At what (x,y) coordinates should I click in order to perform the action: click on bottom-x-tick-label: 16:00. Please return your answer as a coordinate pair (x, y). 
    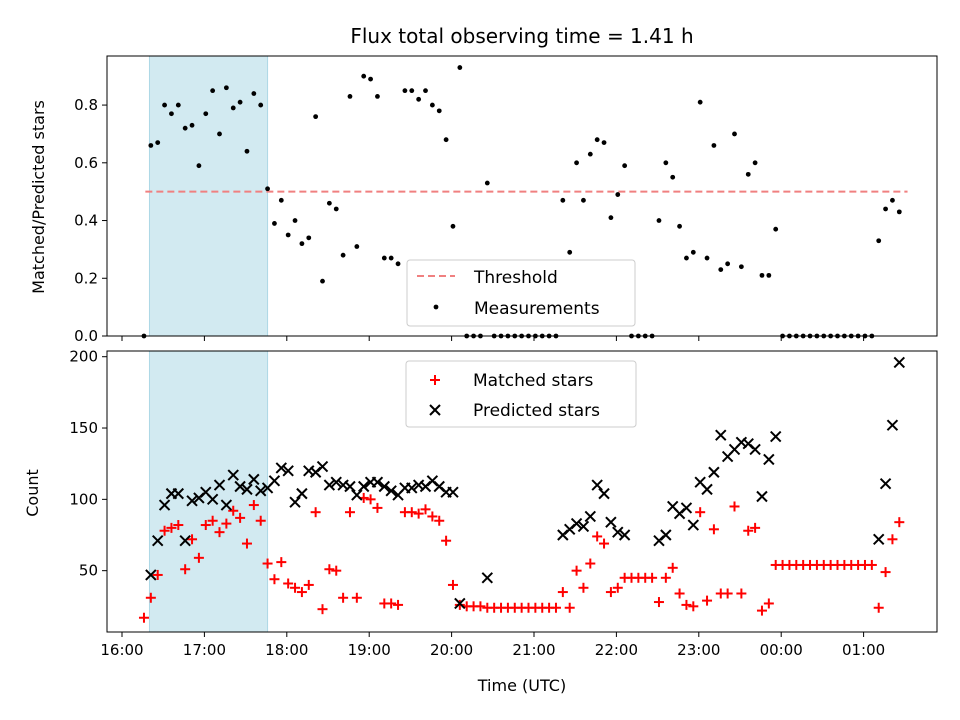
    Looking at the image, I should click on (121, 650).